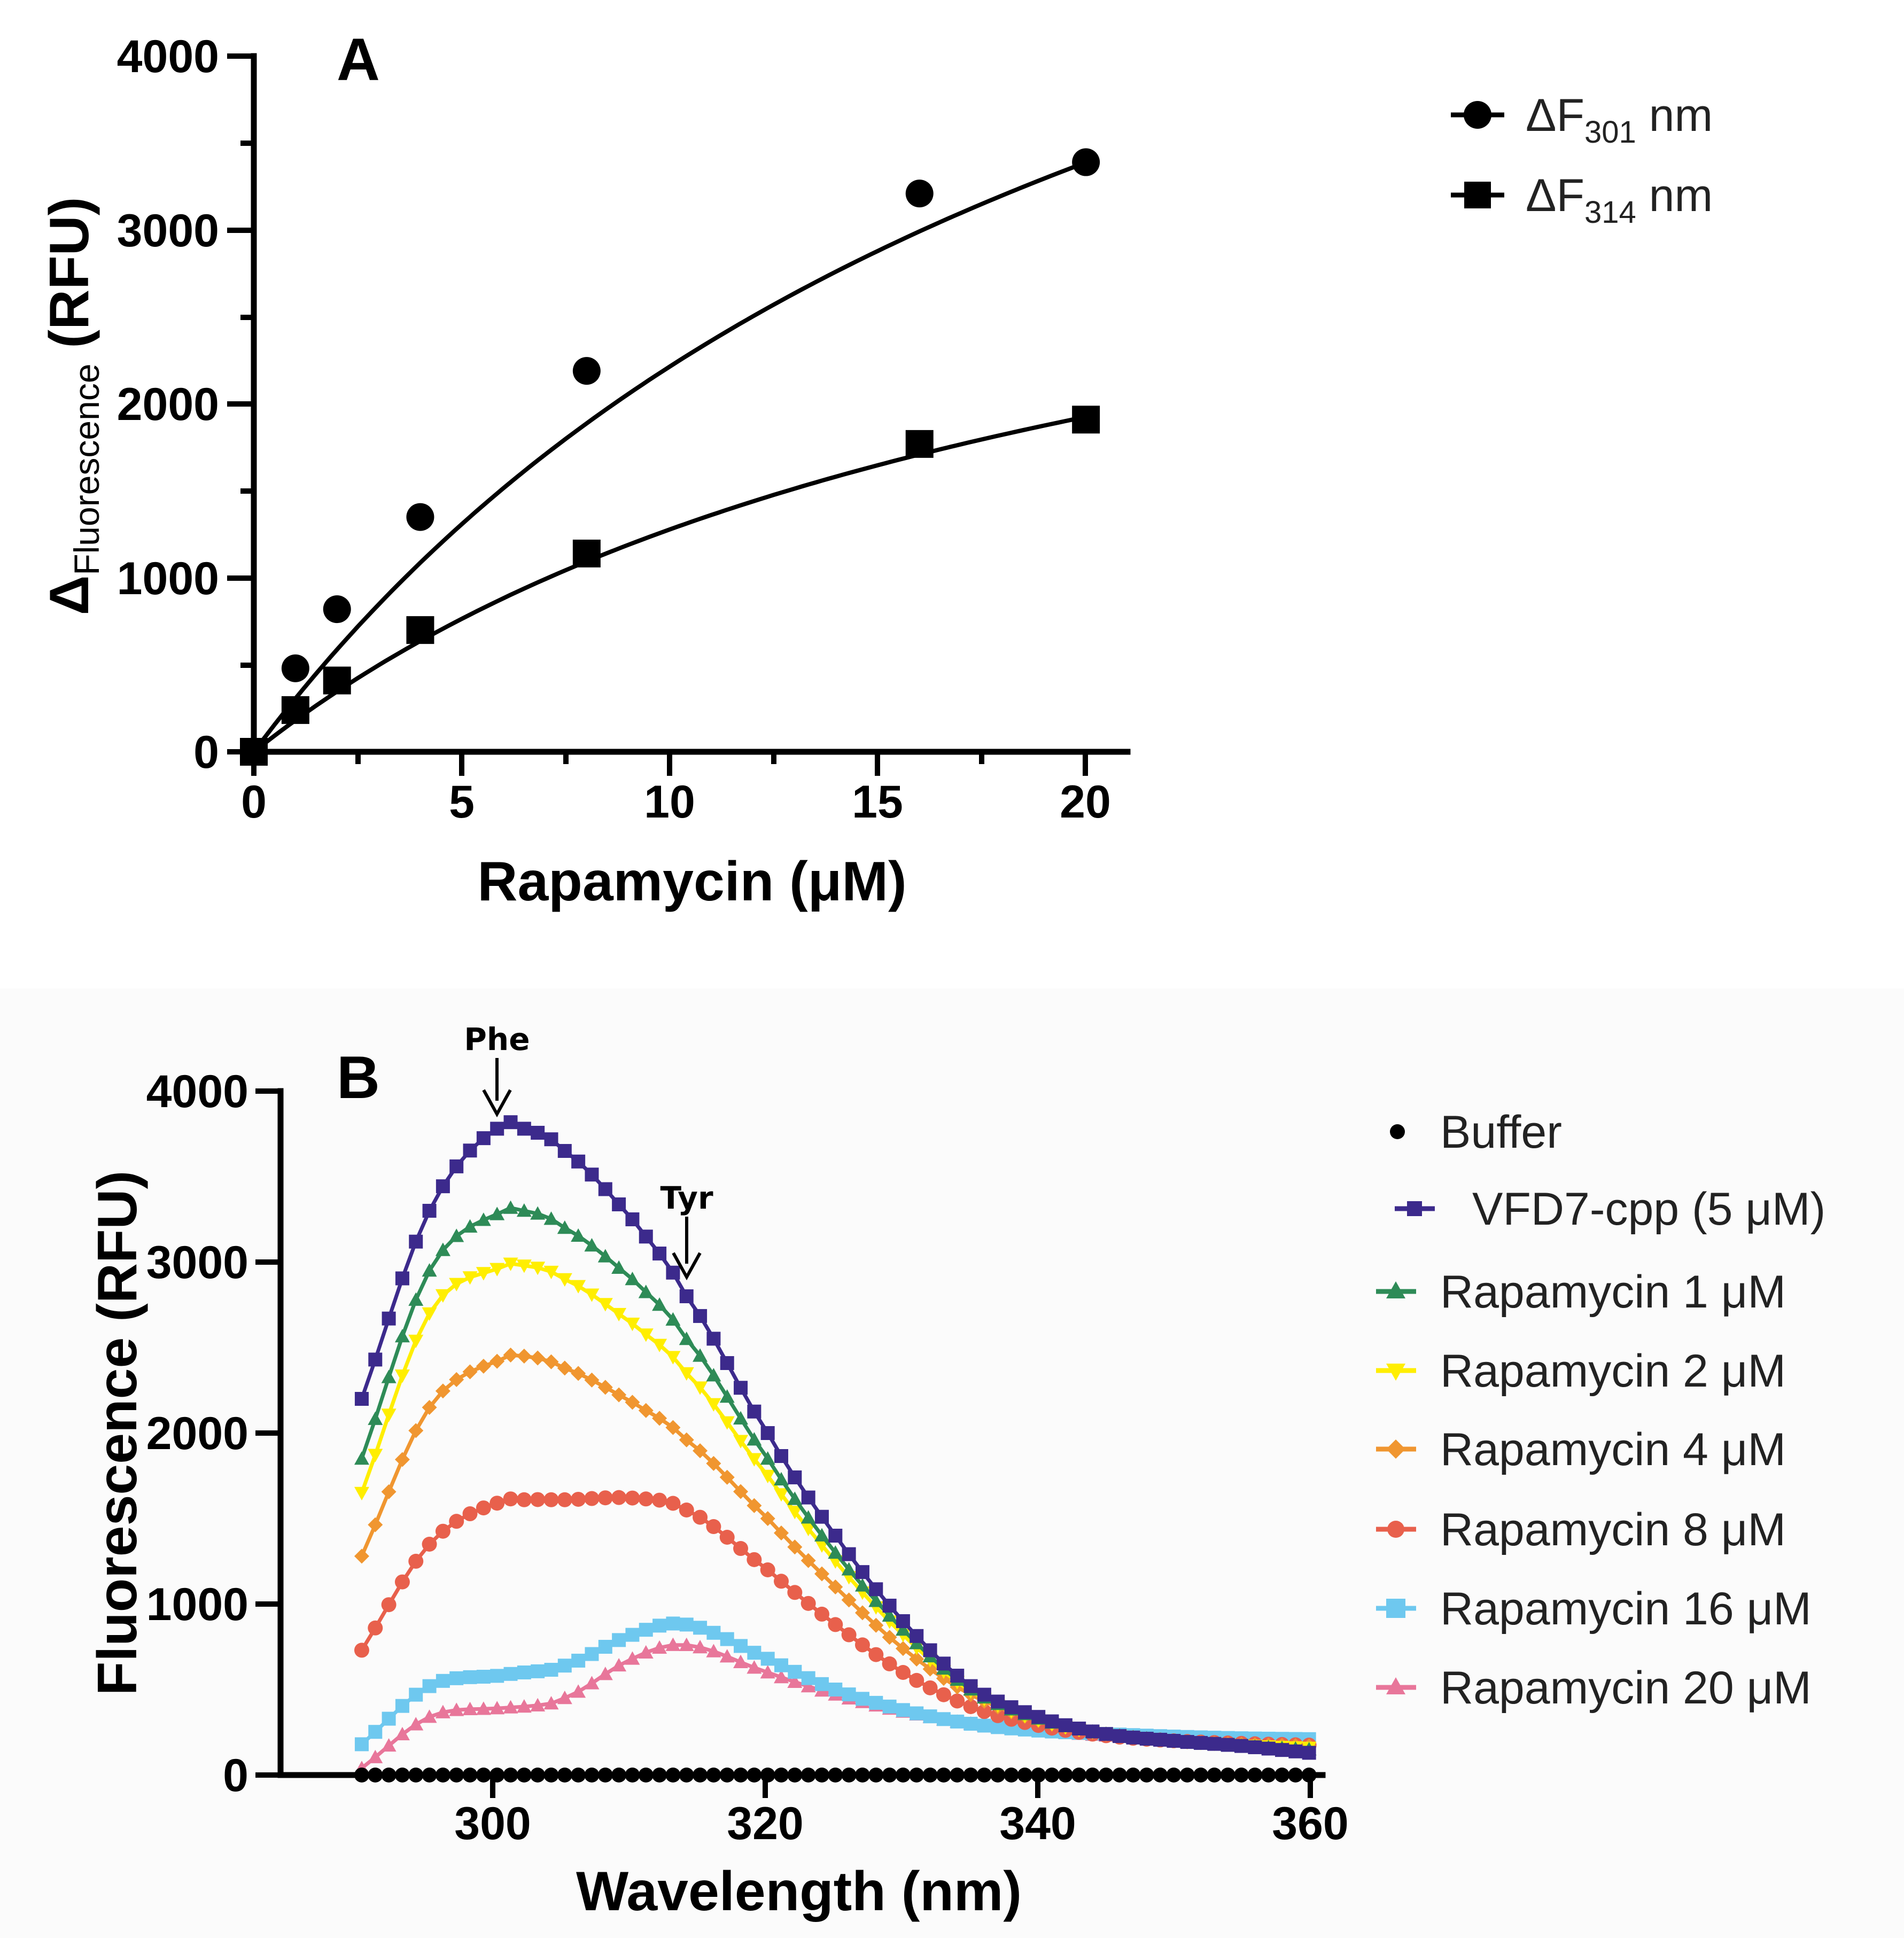 This screenshot has height=1938, width=1904. I want to click on y-title-unit: (RFU), so click(69, 280).